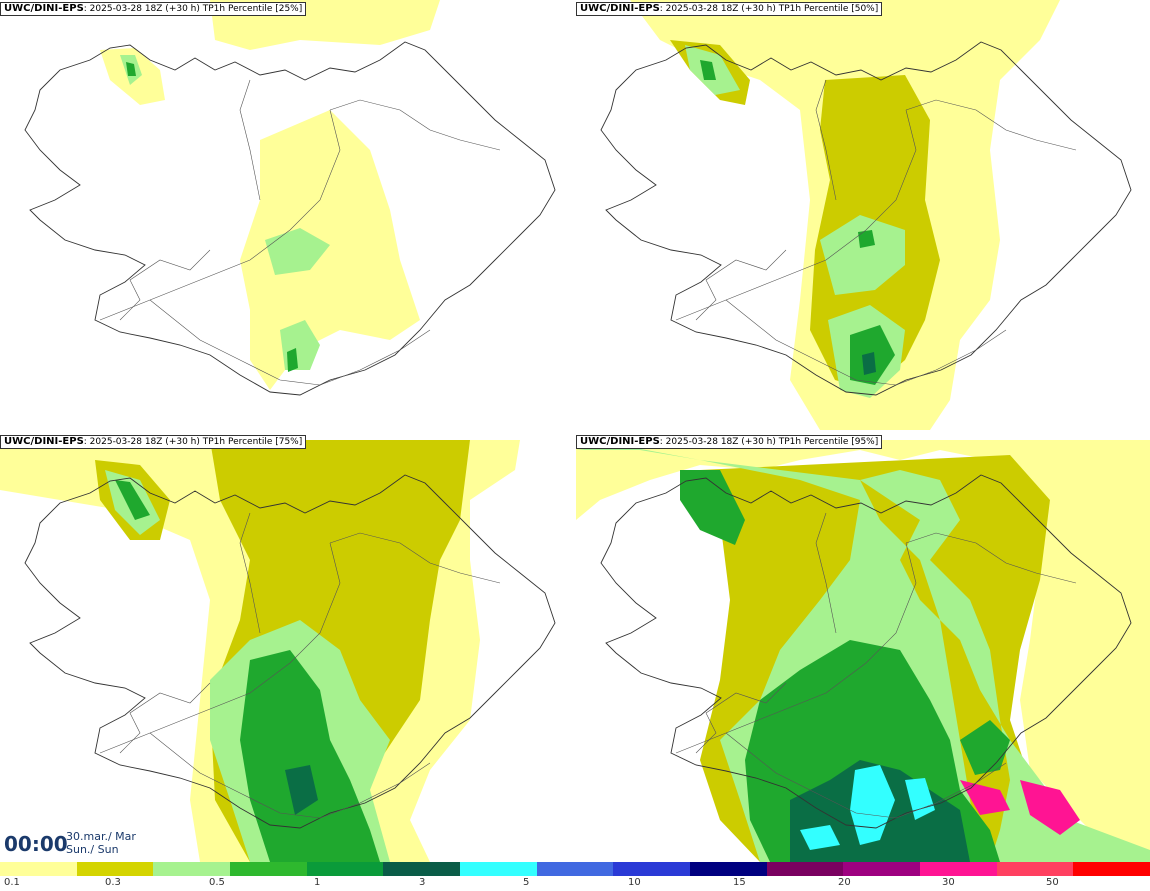 The width and height of the screenshot is (1150, 891). Describe the element at coordinates (101, 836) in the screenshot. I see `date-line-1: 30.mar./ Mar` at that location.